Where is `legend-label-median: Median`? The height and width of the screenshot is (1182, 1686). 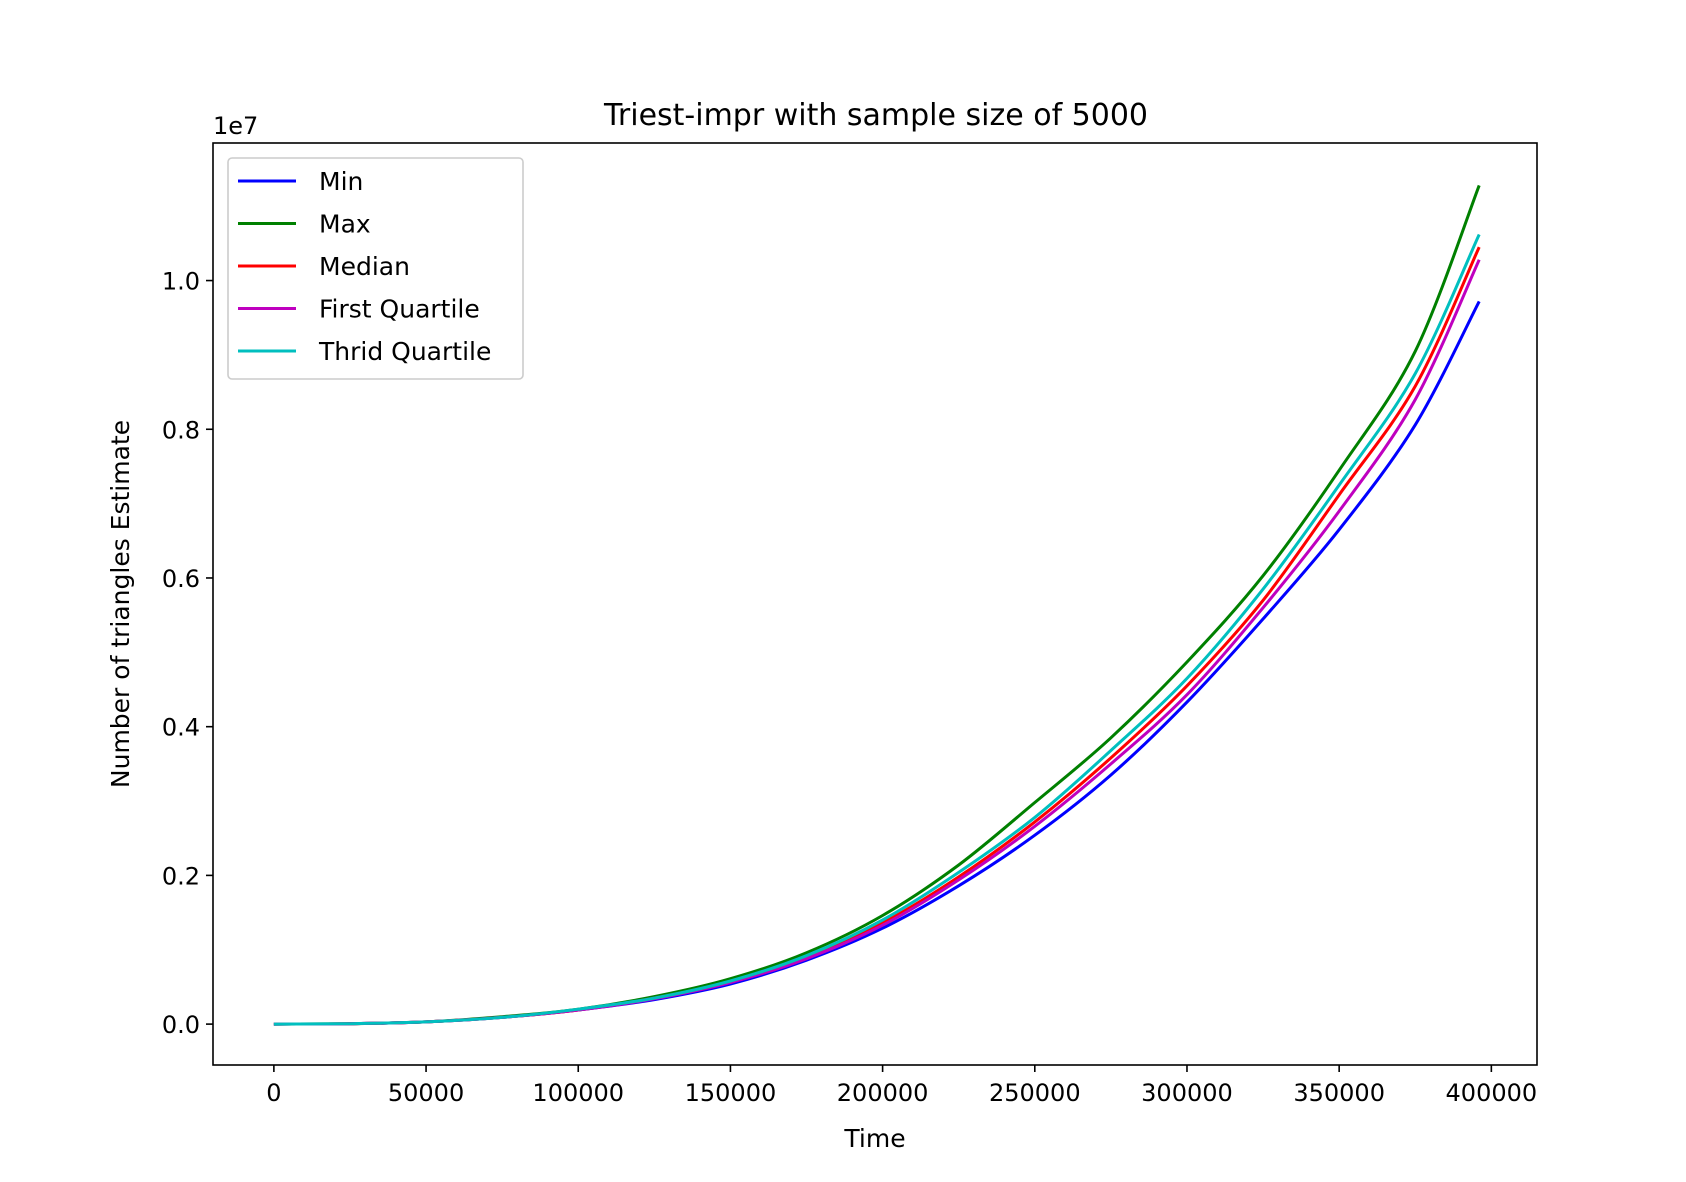 legend-label-median: Median is located at coordinates (364, 266).